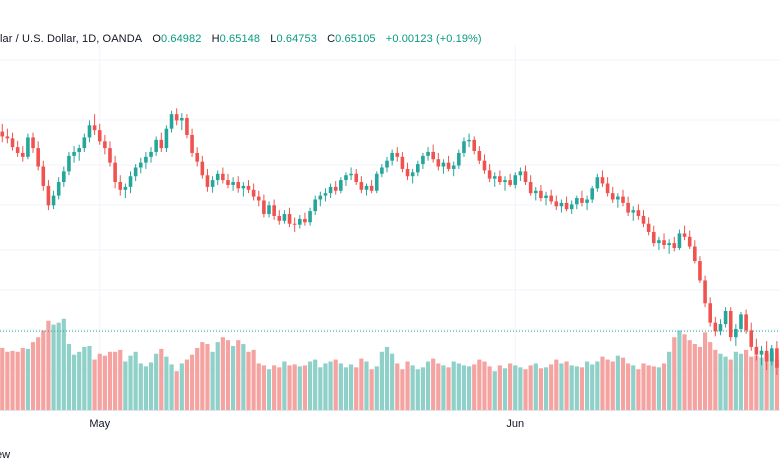 The height and width of the screenshot is (470, 780). Describe the element at coordinates (296, 39) in the screenshot. I see `low-value: 0.64753` at that location.